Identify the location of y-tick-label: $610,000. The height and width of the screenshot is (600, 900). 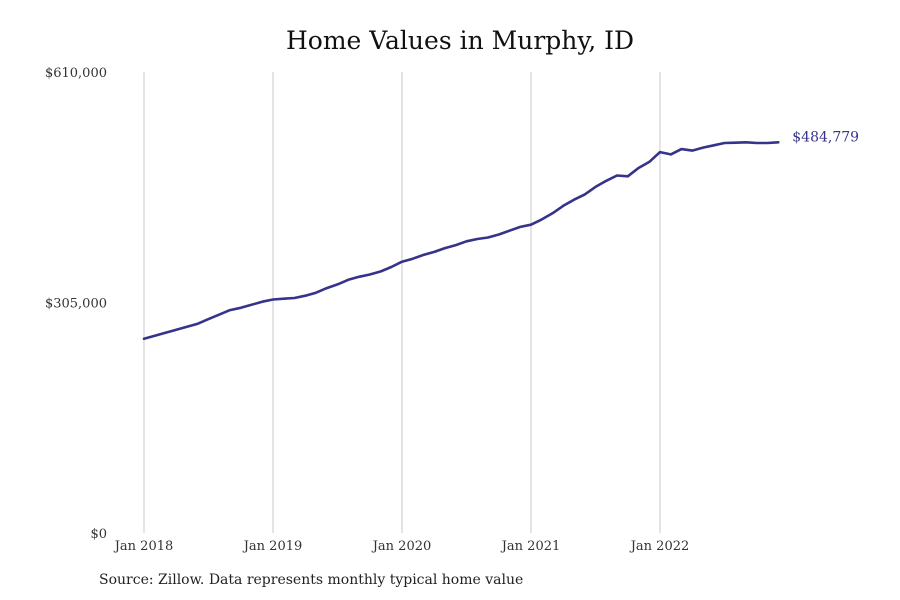
(76, 73).